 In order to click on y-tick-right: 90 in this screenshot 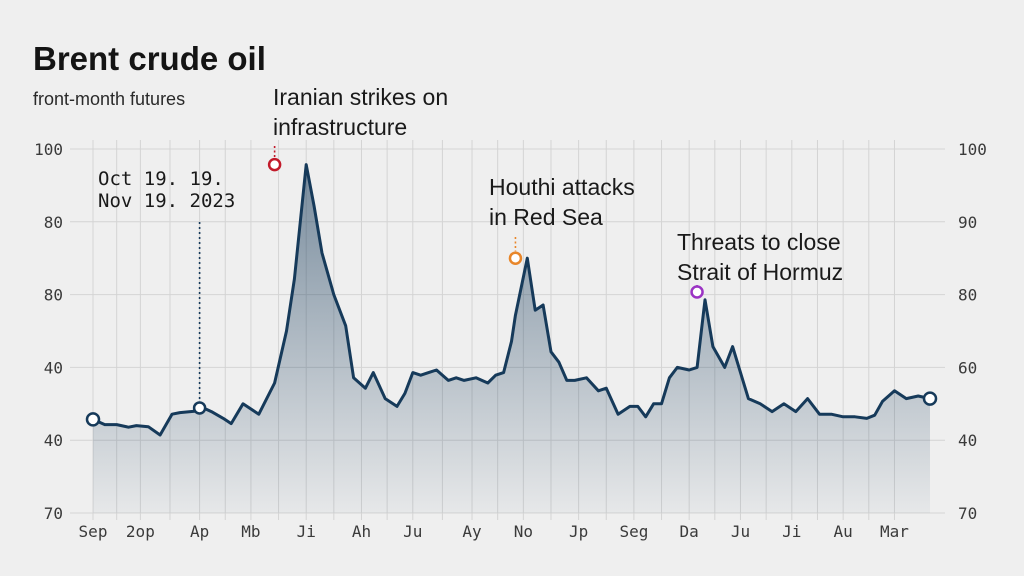, I will do `click(967, 222)`.